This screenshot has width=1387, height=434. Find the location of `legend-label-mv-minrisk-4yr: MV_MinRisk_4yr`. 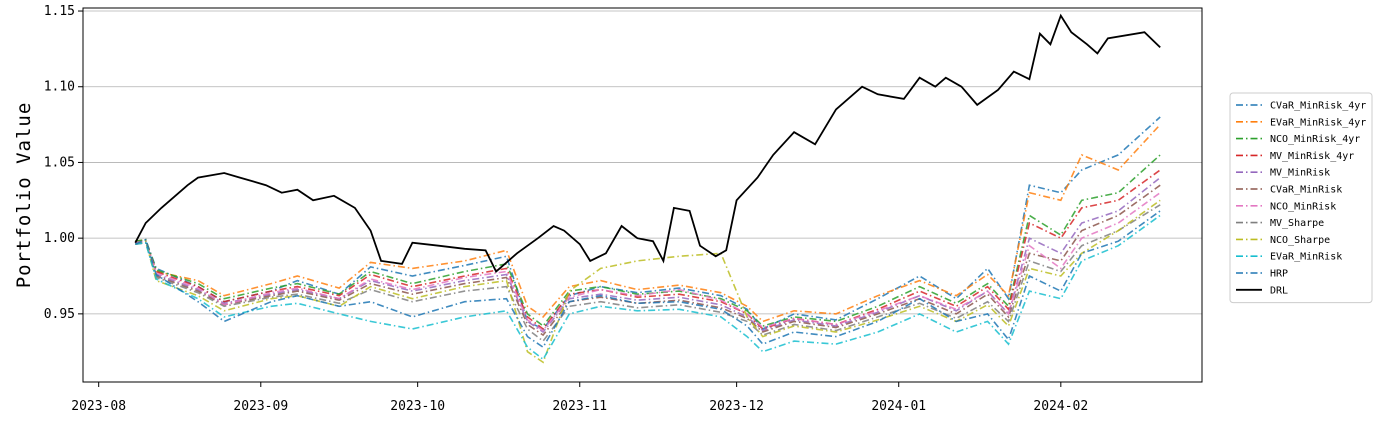

legend-label-mv-minrisk-4yr: MV_MinRisk_4yr is located at coordinates (1312, 156).